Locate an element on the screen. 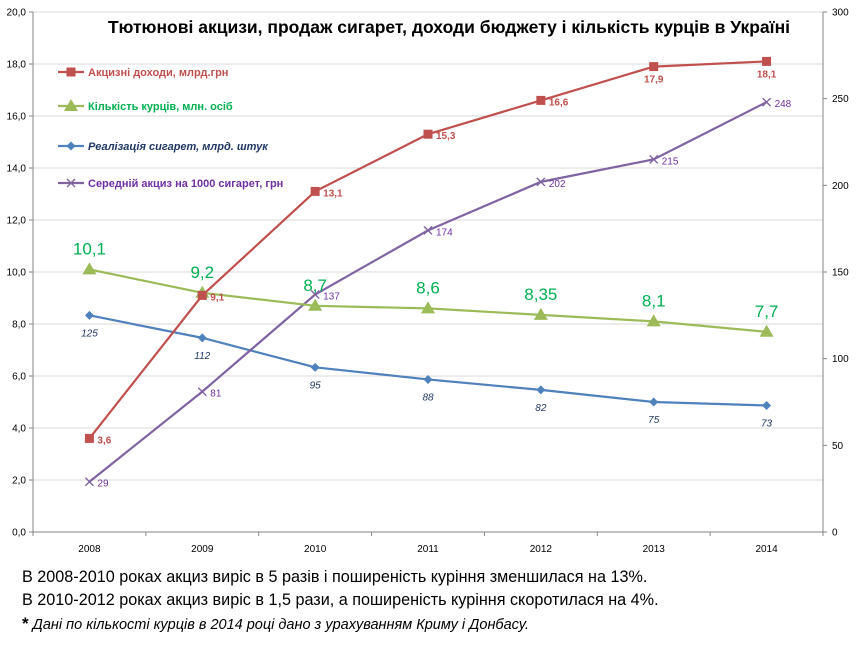 This screenshot has height=645, width=863. data-label: 7,7 is located at coordinates (767, 311).